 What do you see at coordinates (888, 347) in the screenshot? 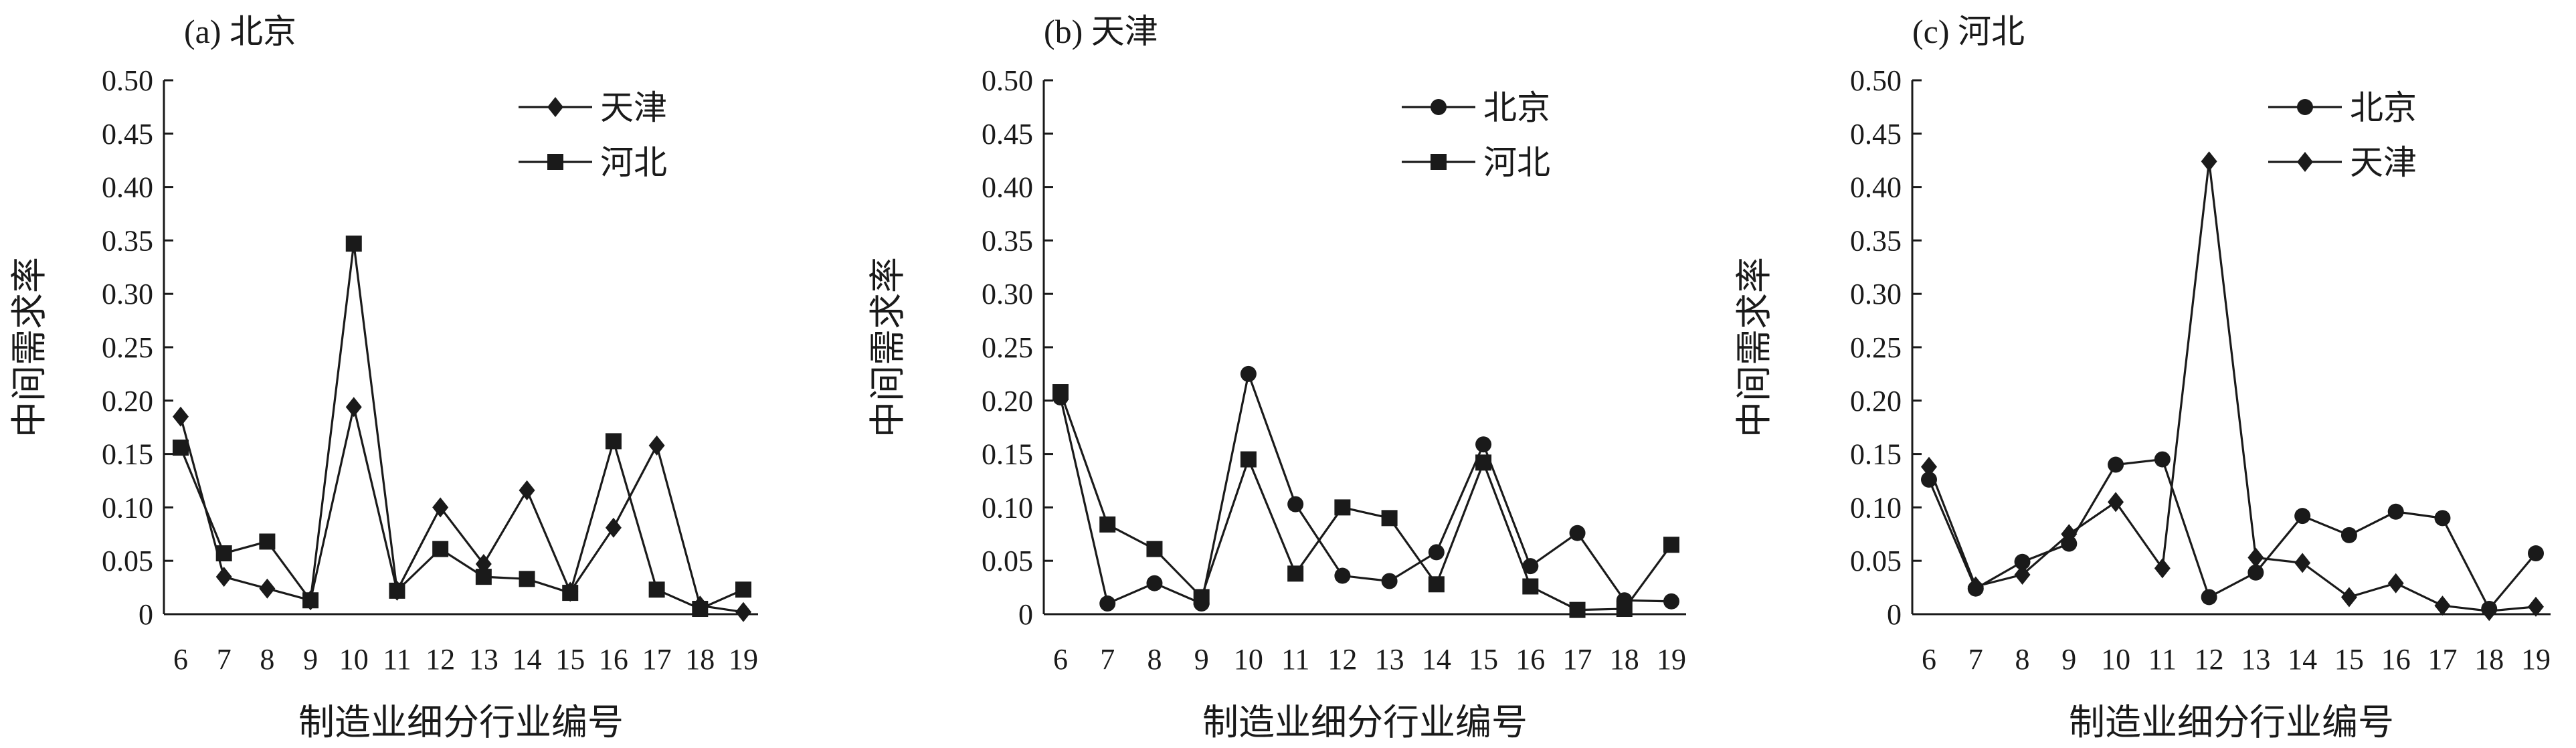
I see `y-axis-title: 中间需求率` at bounding box center [888, 347].